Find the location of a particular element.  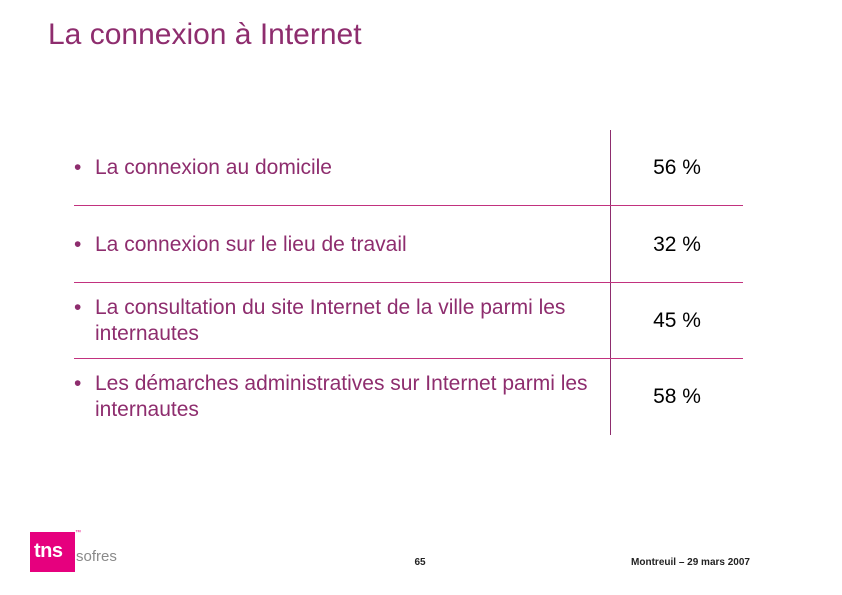

row-label: La connexion sur le lieu de travail is located at coordinates (251, 244).